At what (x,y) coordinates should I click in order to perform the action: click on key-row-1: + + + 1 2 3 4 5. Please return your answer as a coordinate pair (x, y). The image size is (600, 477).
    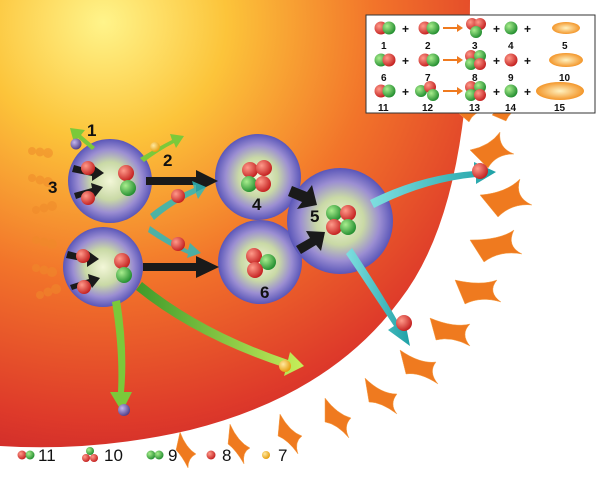
    Looking at the image, I should click on (477, 35).